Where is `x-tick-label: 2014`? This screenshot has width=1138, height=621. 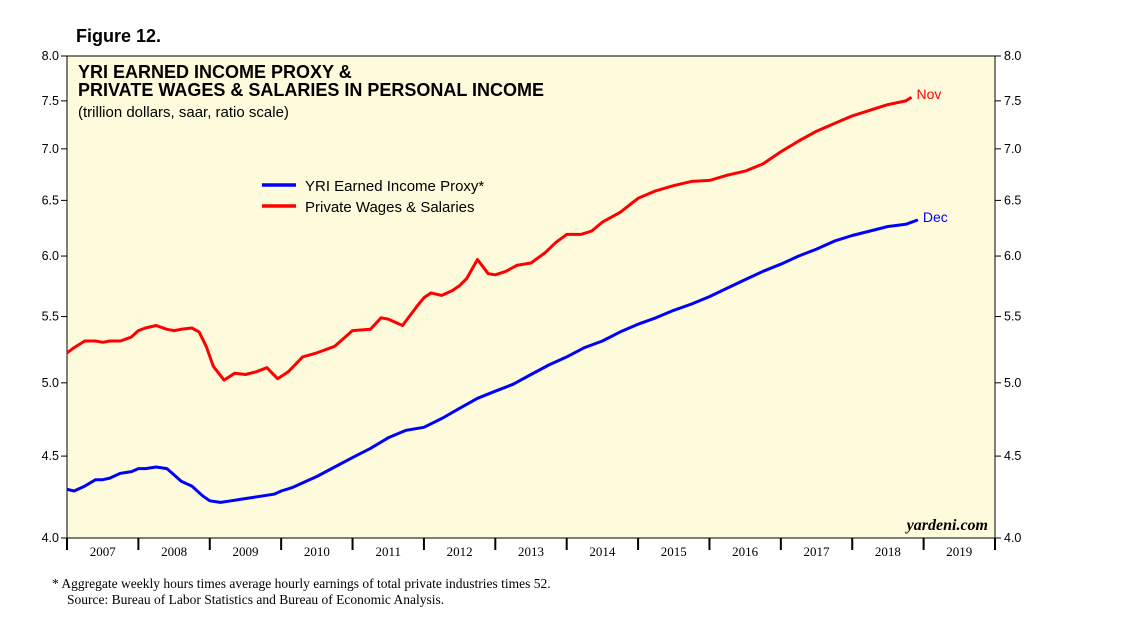
x-tick-label: 2014 is located at coordinates (602, 551).